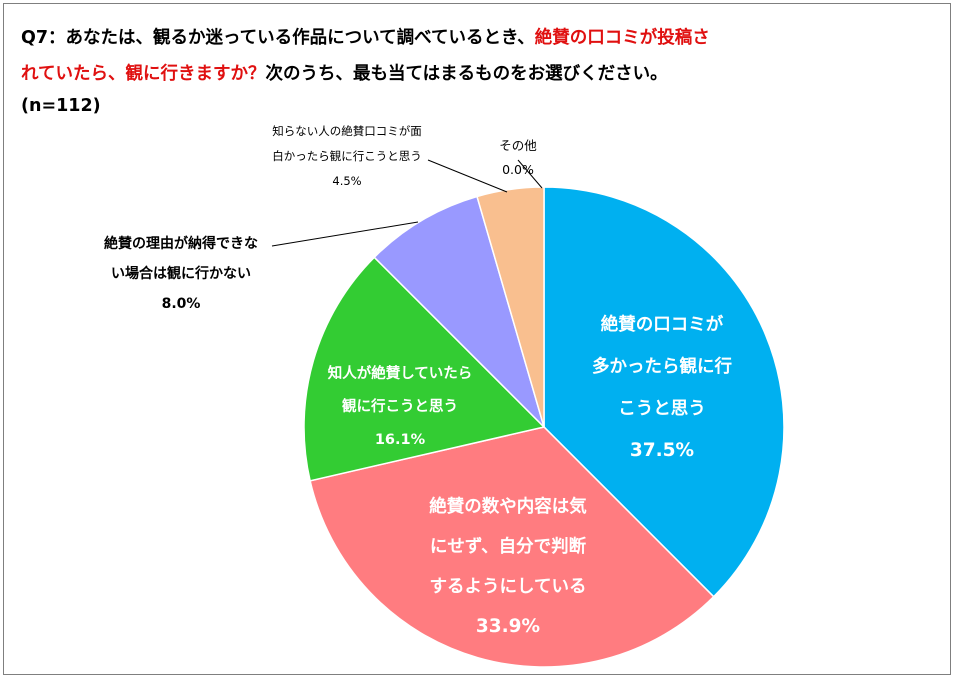  I want to click on slice-value-label-3: 16.1%, so click(400, 440).